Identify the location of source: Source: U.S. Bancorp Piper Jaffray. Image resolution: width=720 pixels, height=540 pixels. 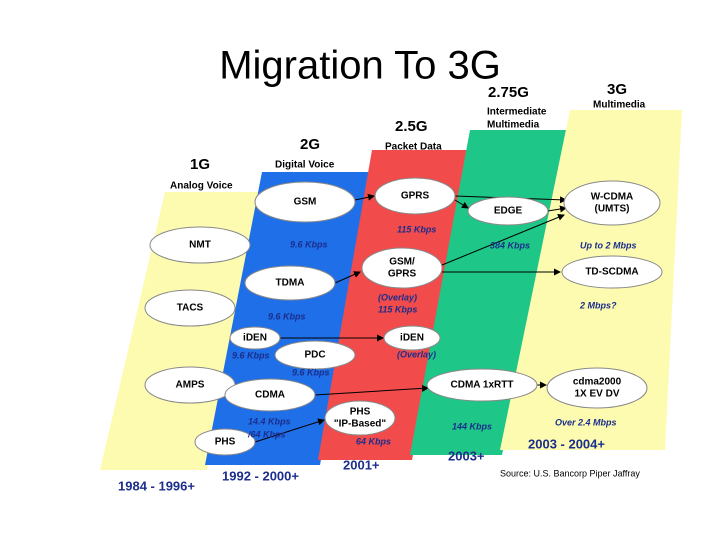
(570, 473).